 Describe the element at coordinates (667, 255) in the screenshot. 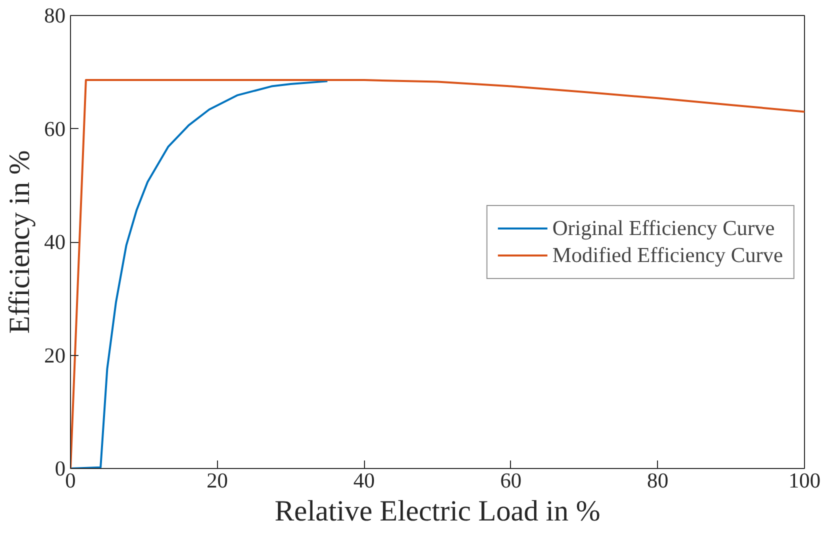

I see `legend-label: Modified Efficiency Curve` at that location.